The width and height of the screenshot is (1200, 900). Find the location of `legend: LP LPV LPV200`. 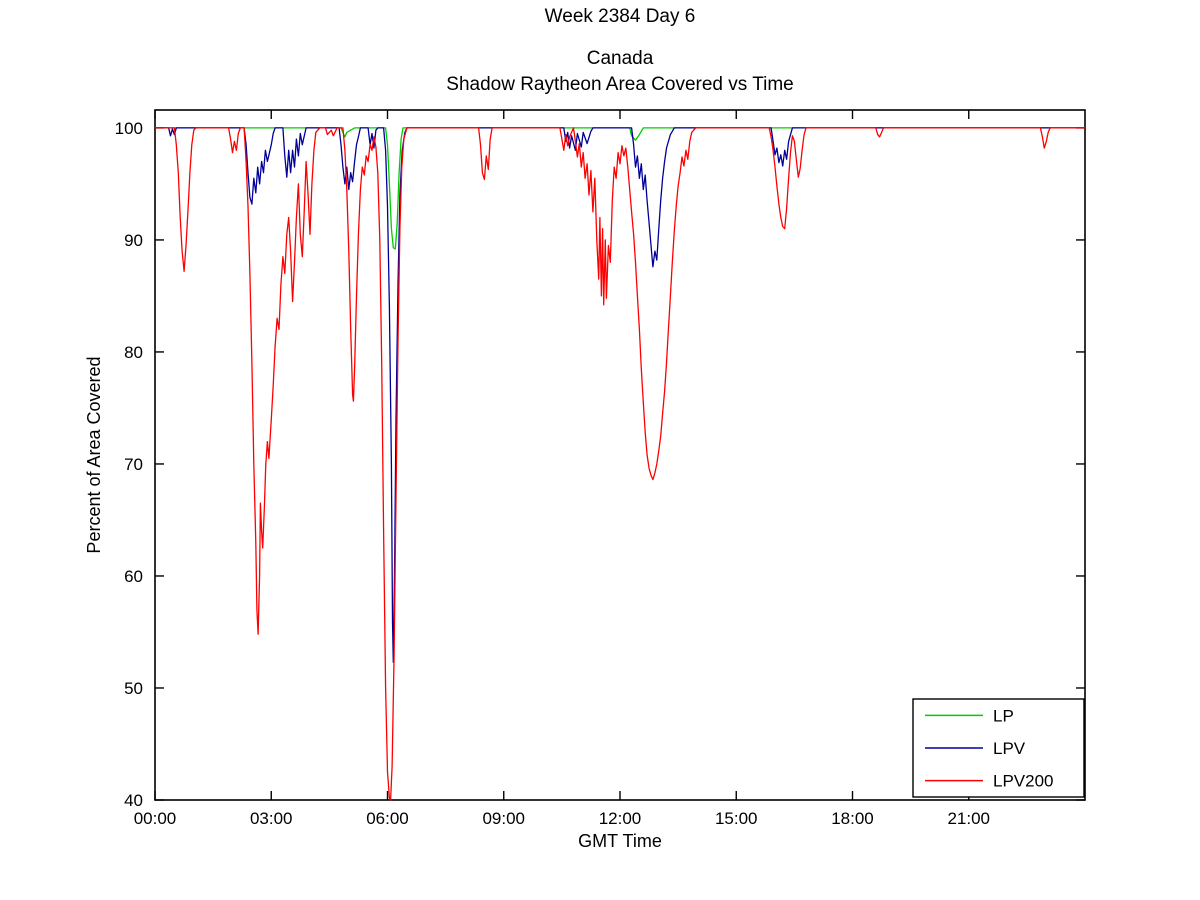

legend: LP LPV LPV200 is located at coordinates (998, 748).